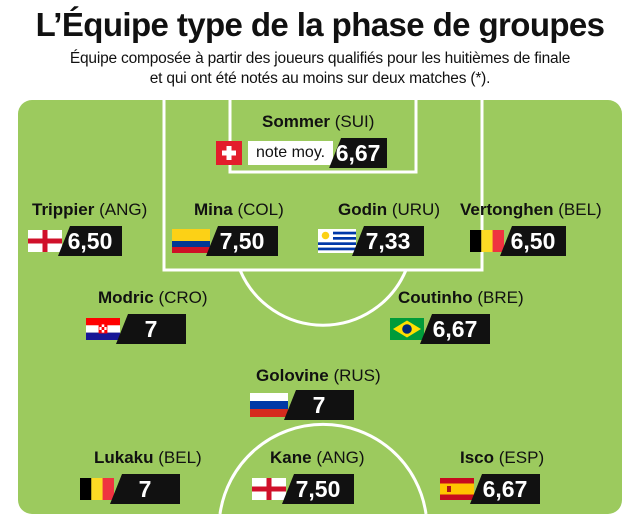 This screenshot has width=640, height=520. What do you see at coordinates (477, 457) in the screenshot?
I see `player-name: Isco` at bounding box center [477, 457].